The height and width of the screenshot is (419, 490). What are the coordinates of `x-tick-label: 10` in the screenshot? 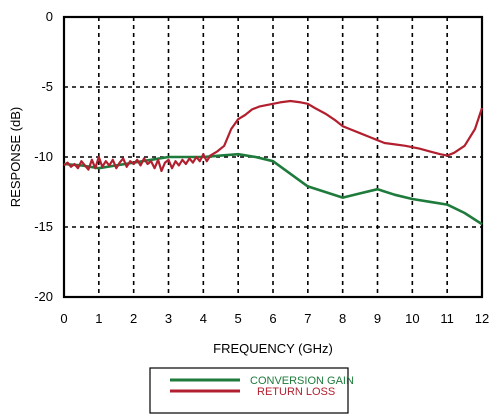 It's located at (412, 318).